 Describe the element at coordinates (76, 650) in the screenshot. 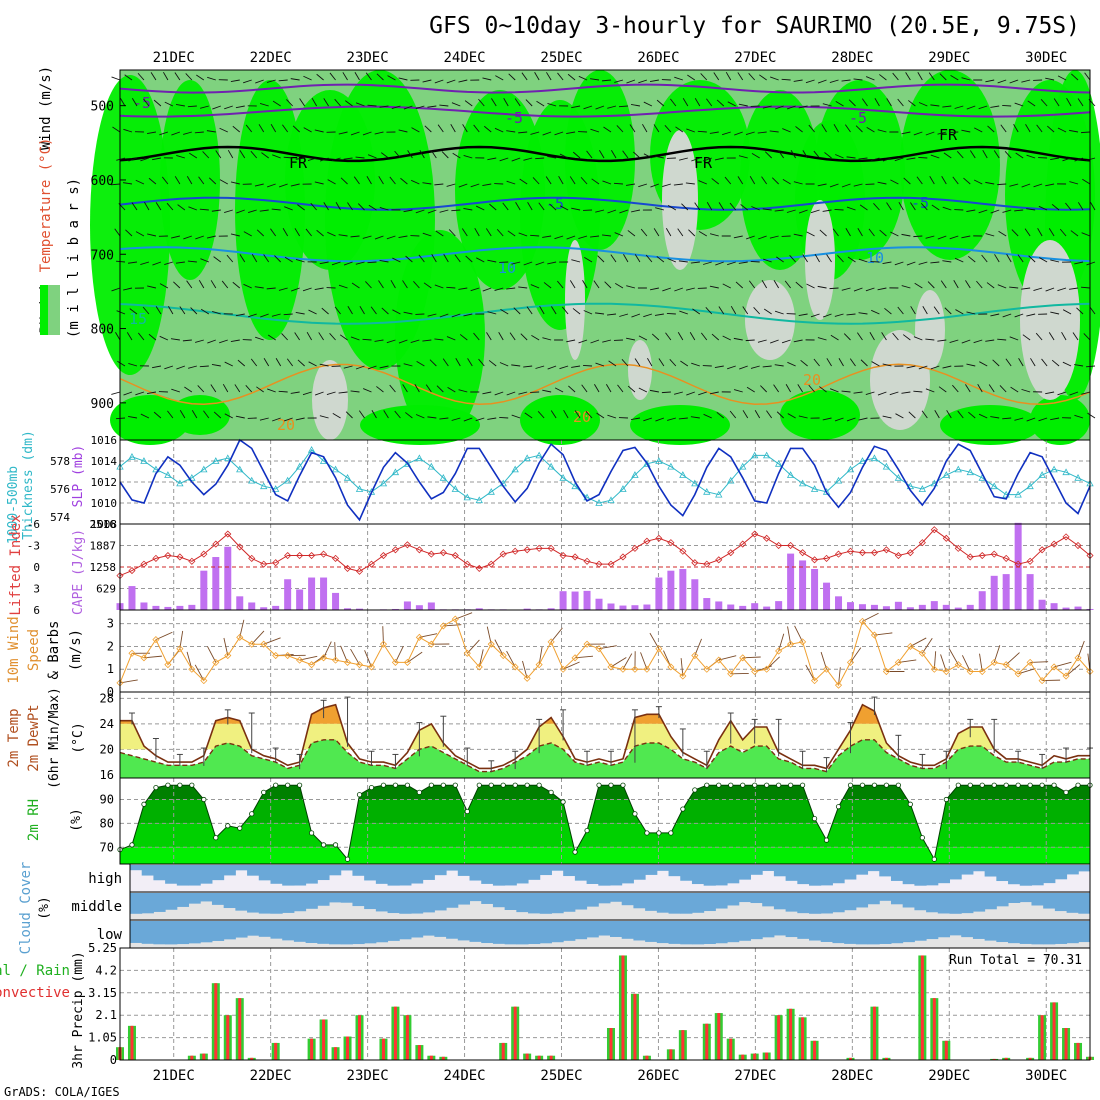

I see `wind-axis-label: (m/s)` at that location.